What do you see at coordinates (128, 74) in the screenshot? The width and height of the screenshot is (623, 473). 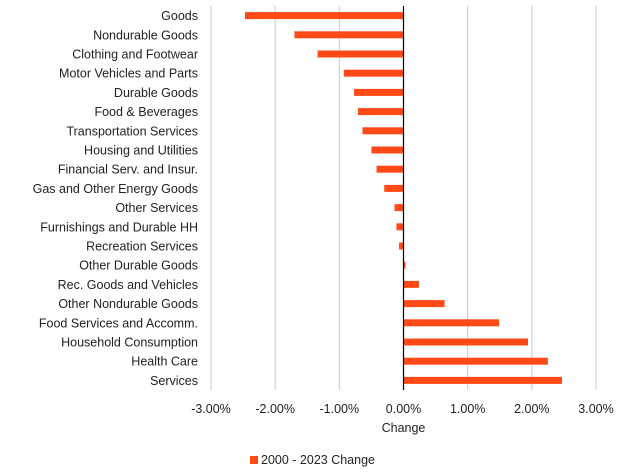 I see `category-label-3: Motor Vehicles and Parts` at bounding box center [128, 74].